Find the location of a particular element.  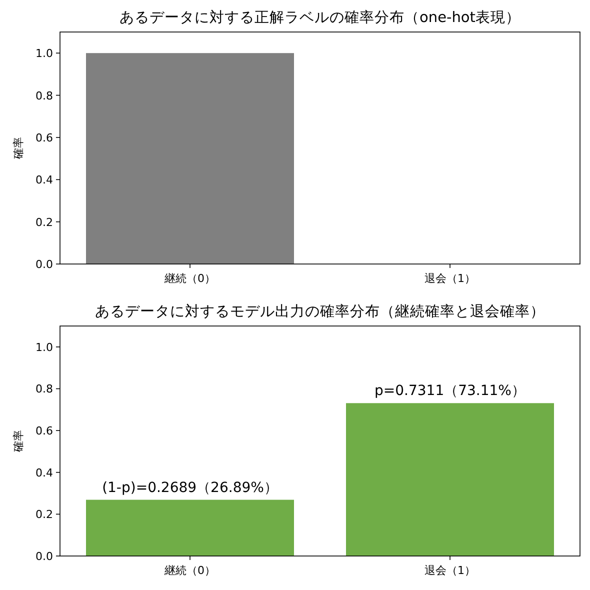

data-label: p=0.7311（73.11%） is located at coordinates (450, 391).